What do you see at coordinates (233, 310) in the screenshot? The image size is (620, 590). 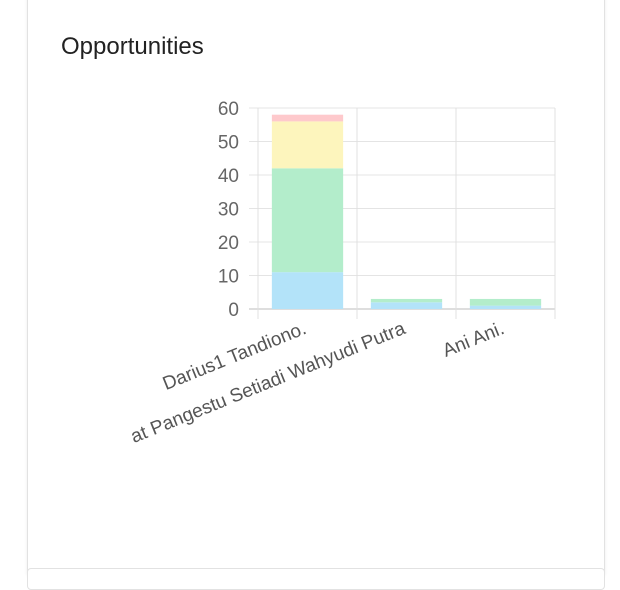 I see `y-tick-label: 0` at bounding box center [233, 310].